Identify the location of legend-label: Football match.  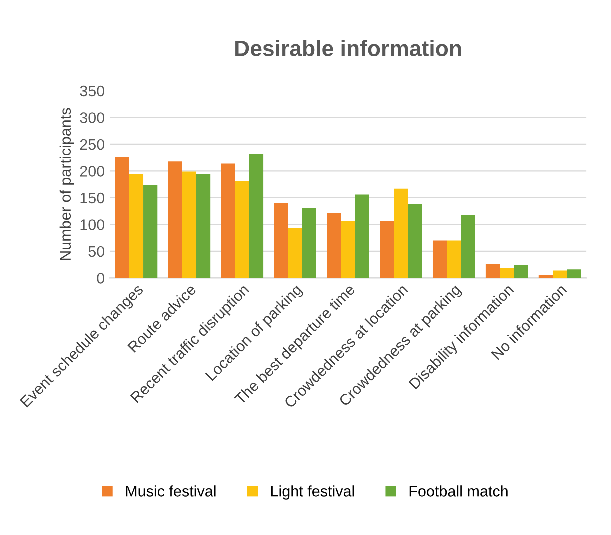
(459, 491).